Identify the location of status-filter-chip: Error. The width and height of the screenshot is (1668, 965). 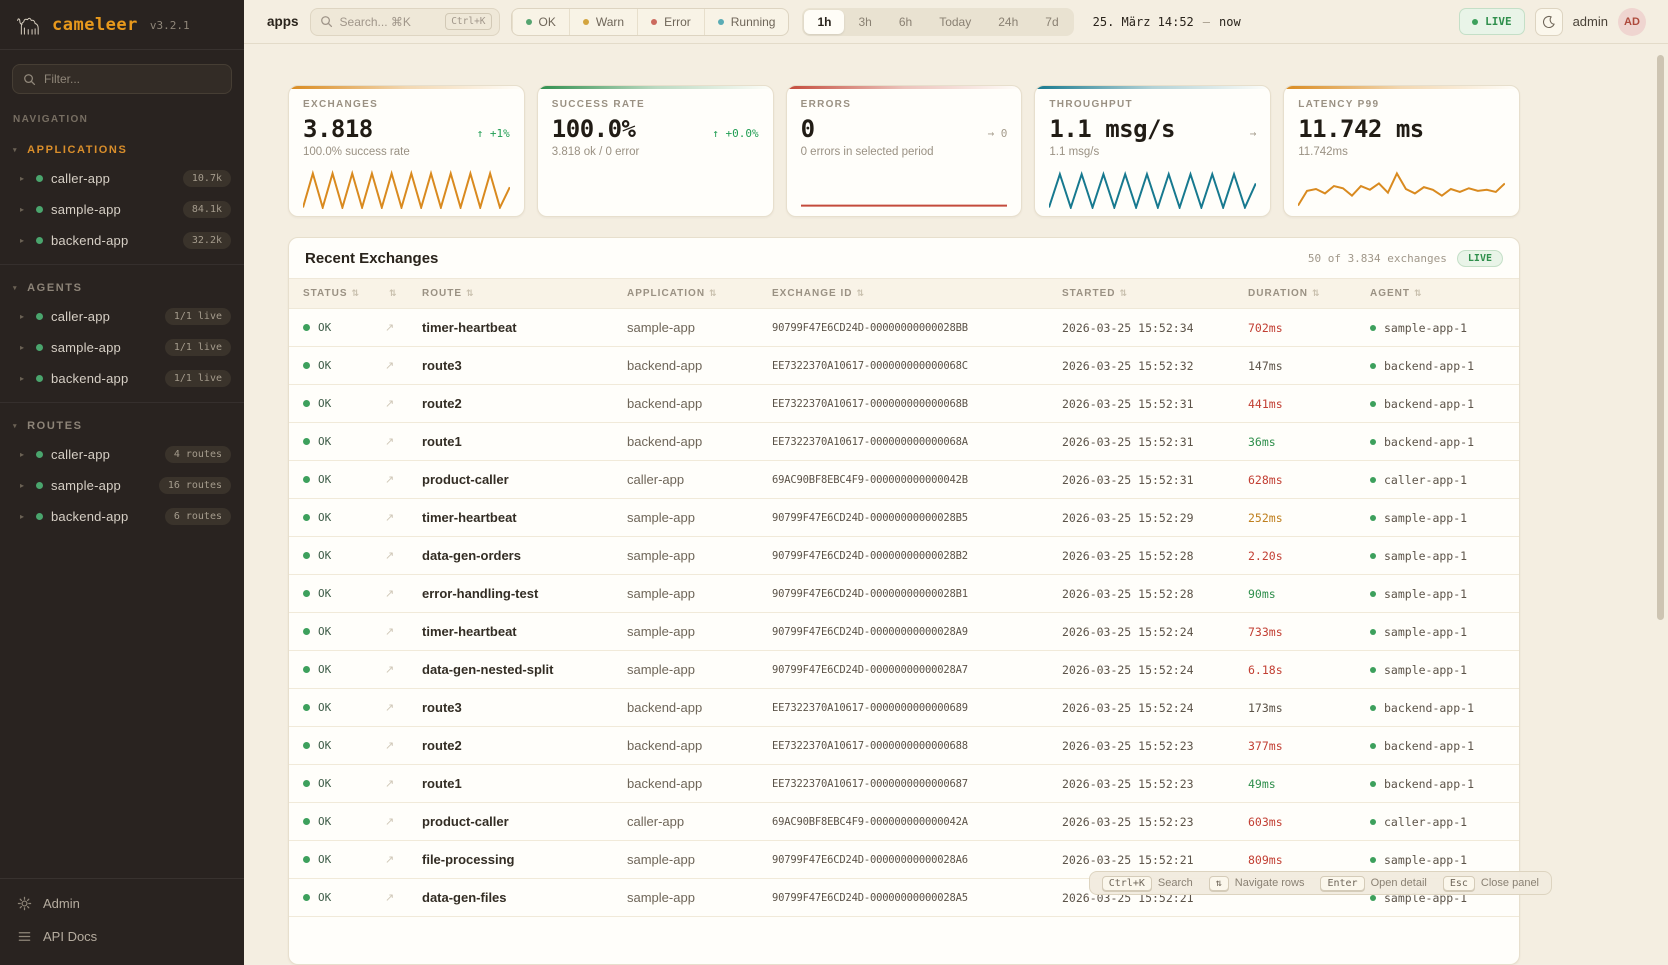
(670, 21).